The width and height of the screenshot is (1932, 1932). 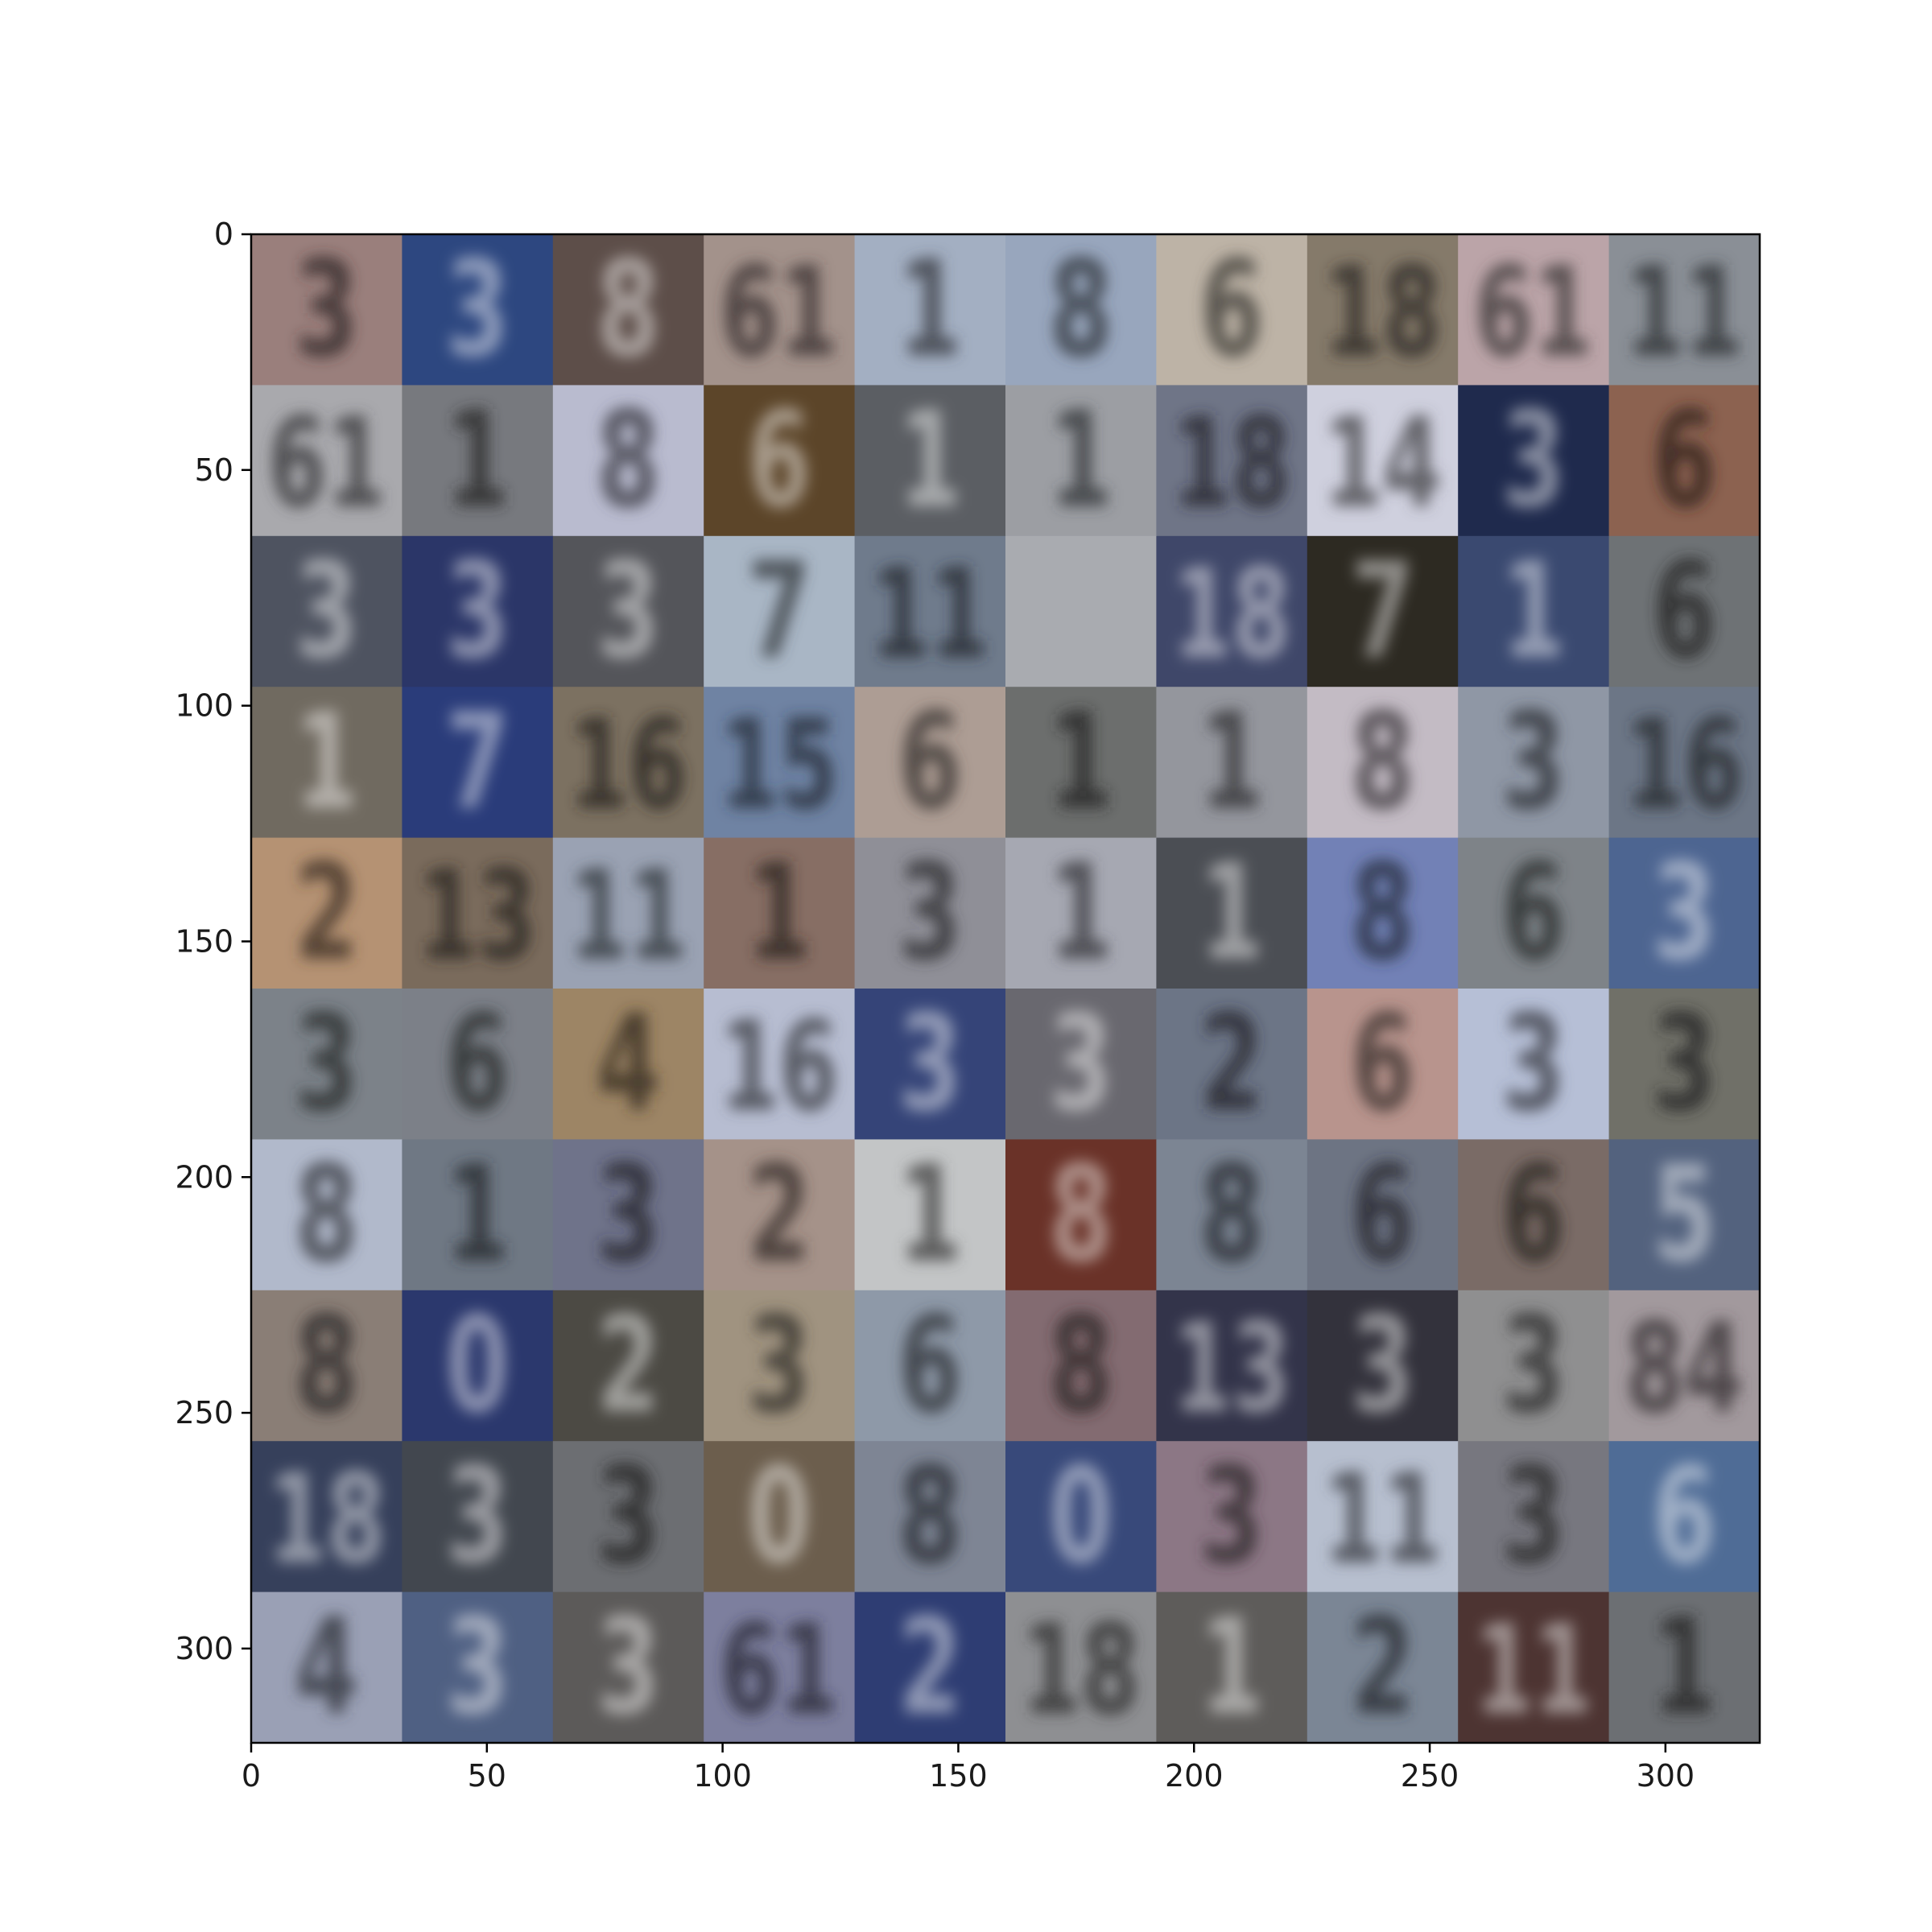 I want to click on tile-r5-c8, so click(x=1534, y=1064).